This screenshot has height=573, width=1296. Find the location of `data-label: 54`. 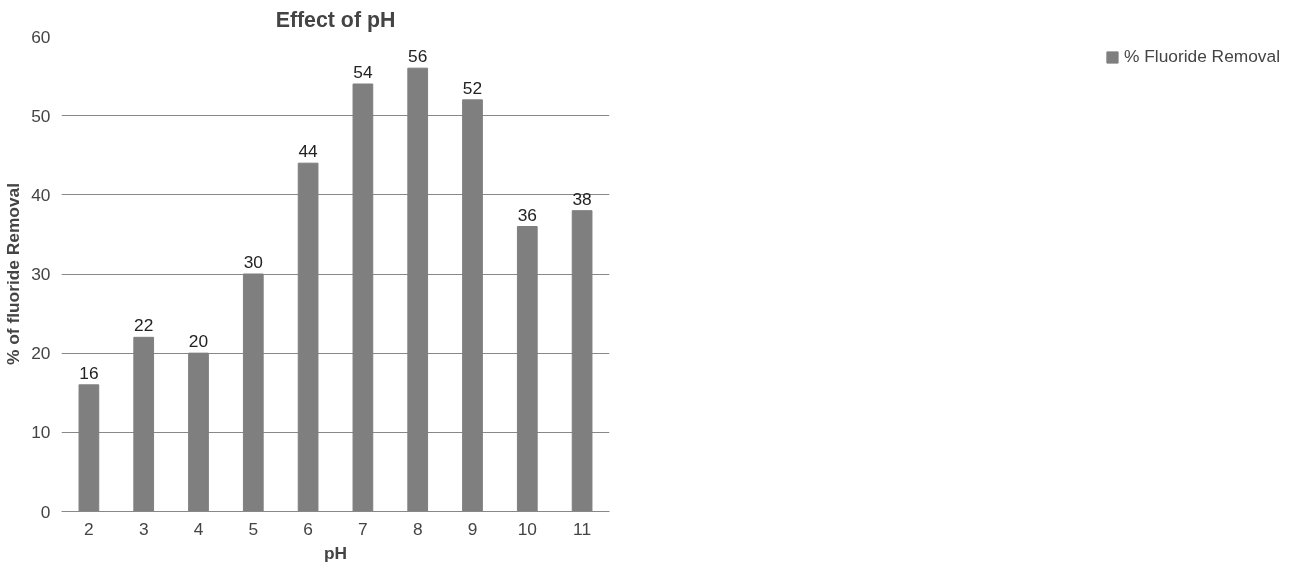

data-label: 54 is located at coordinates (363, 72).